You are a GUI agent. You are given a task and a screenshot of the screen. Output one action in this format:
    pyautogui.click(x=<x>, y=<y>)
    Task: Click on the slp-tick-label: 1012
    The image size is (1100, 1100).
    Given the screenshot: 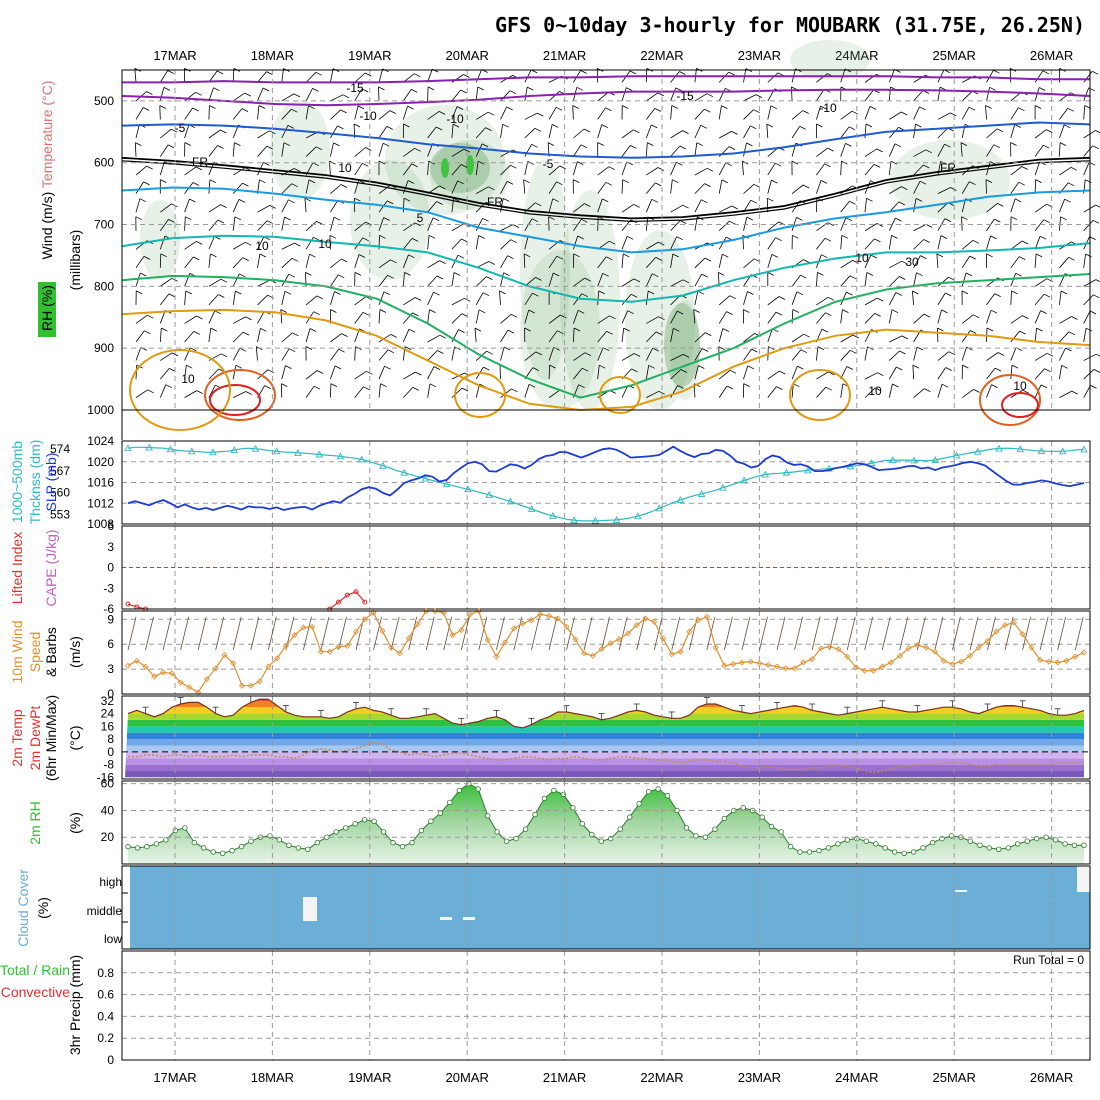 What is the action you would take?
    pyautogui.click(x=100, y=503)
    